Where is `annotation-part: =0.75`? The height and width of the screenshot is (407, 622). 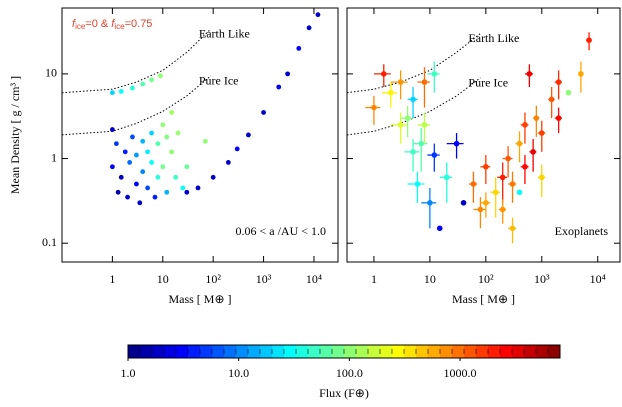 annotation-part: =0.75 is located at coordinates (139, 24).